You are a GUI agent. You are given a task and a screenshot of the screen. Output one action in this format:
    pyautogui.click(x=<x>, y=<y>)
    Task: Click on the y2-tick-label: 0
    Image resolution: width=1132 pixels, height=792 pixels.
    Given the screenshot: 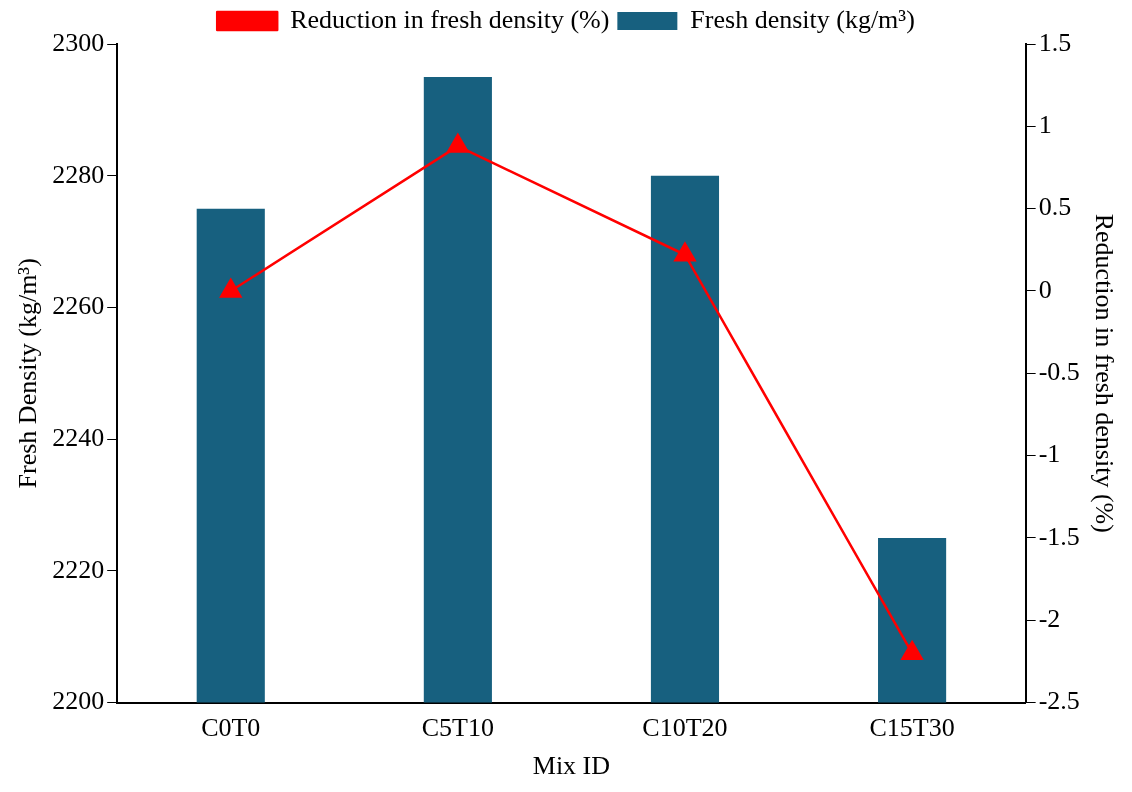 What is the action you would take?
    pyautogui.click(x=1045, y=289)
    